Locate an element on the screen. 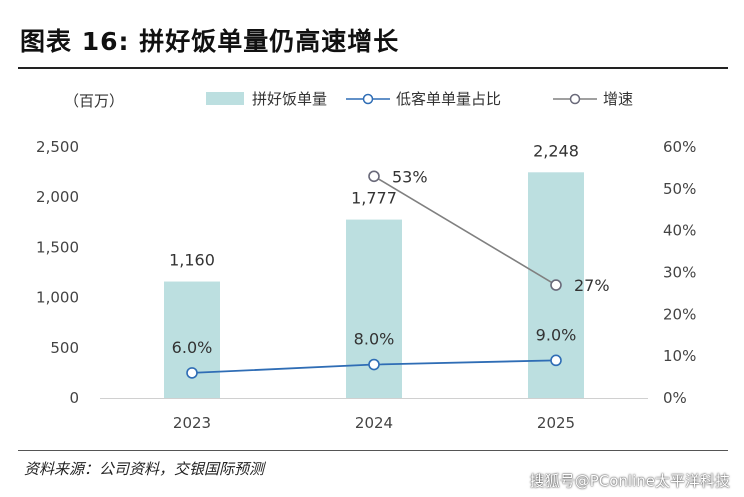 The height and width of the screenshot is (497, 744). source-note: 资料来源：公司资料，交银国际预测 is located at coordinates (144, 469).